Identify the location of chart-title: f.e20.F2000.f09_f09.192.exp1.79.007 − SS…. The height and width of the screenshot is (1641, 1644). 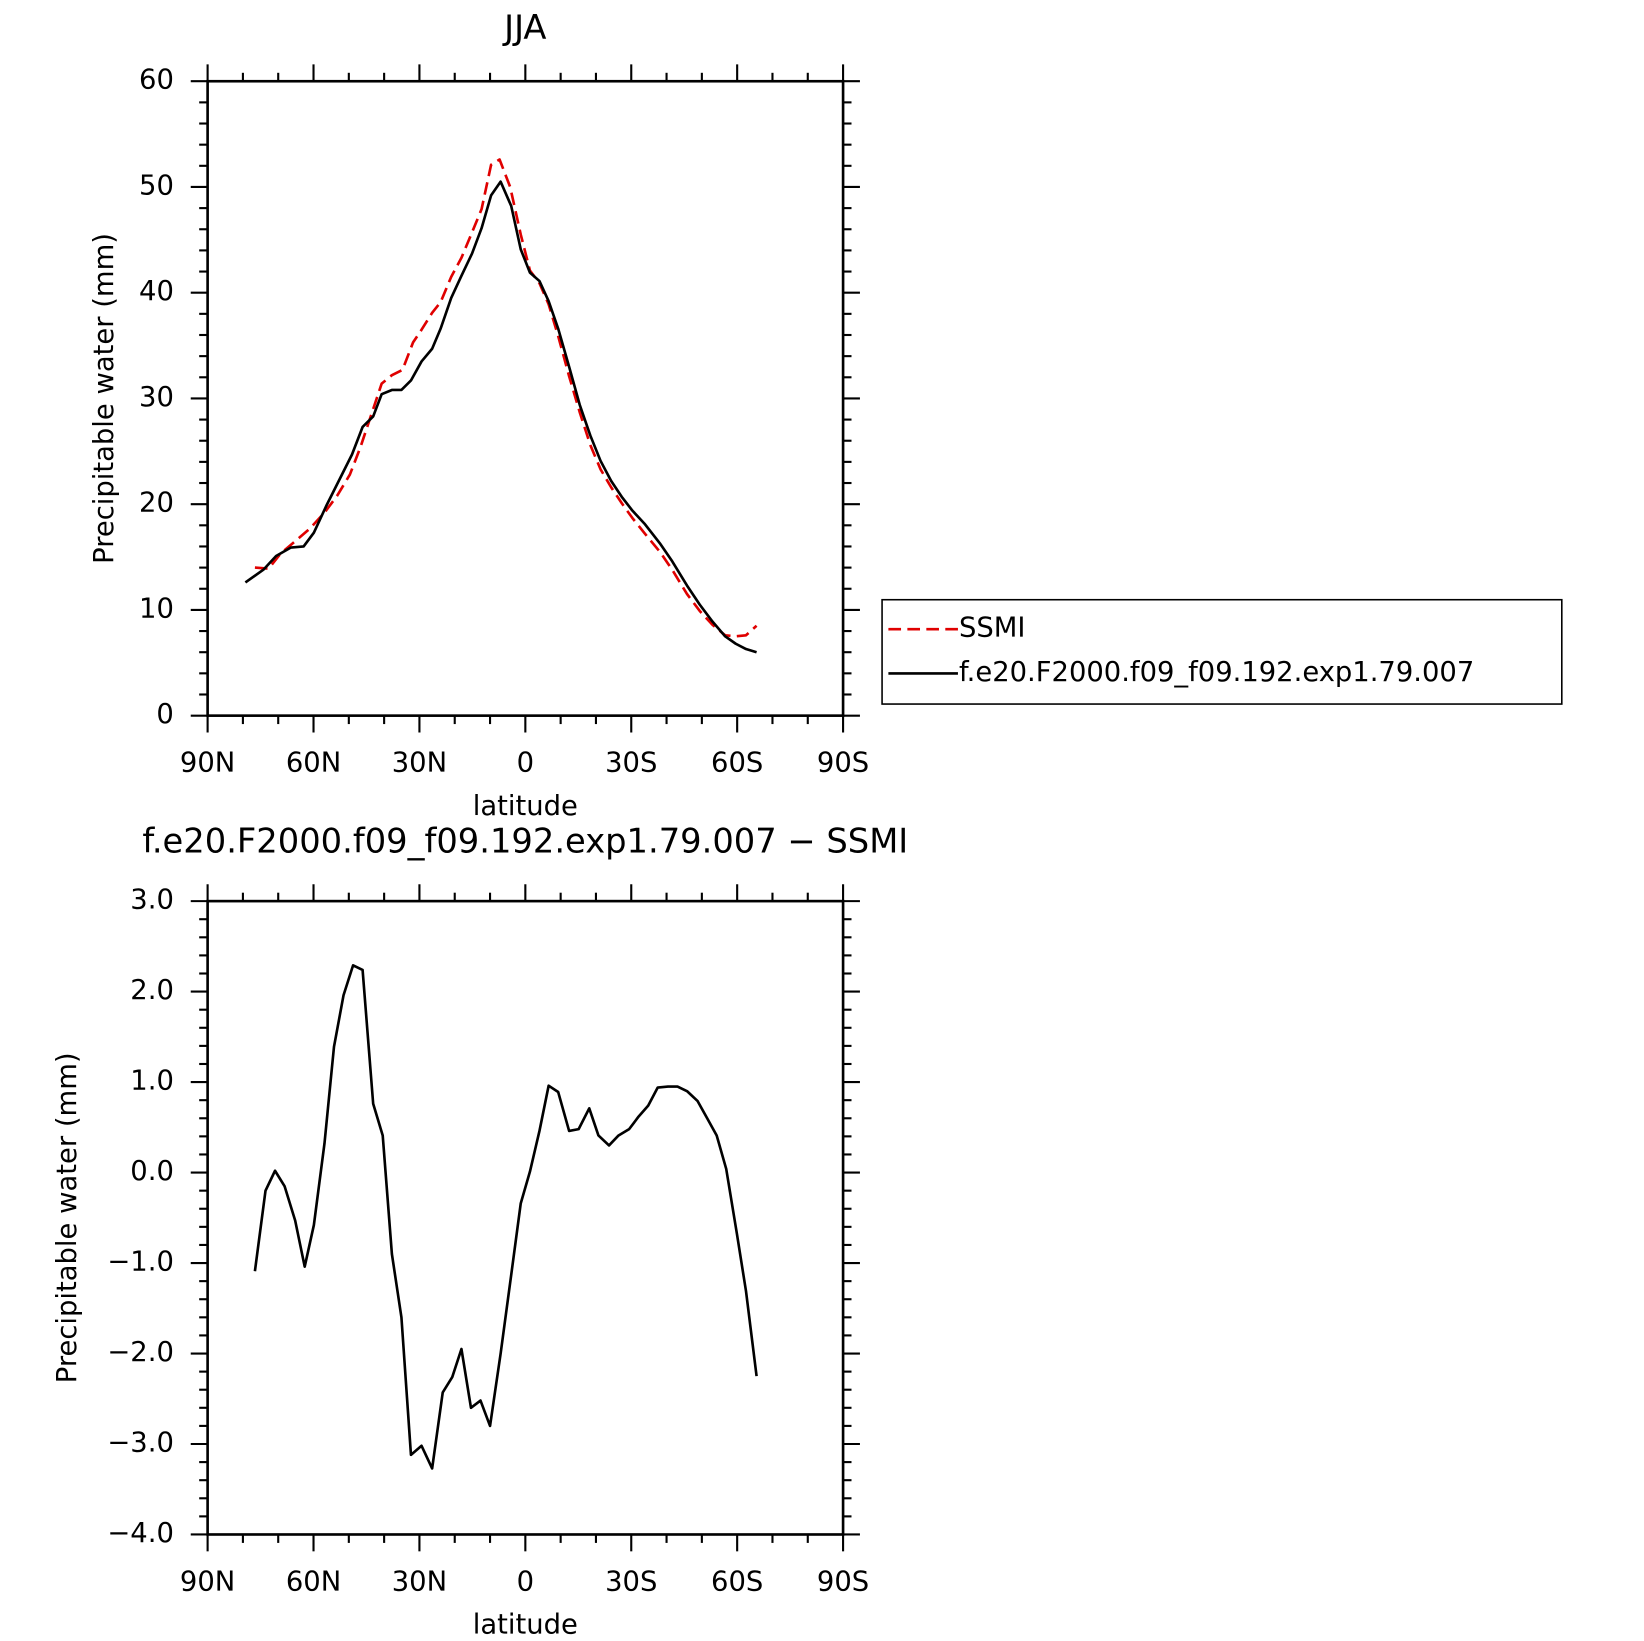
(525, 841).